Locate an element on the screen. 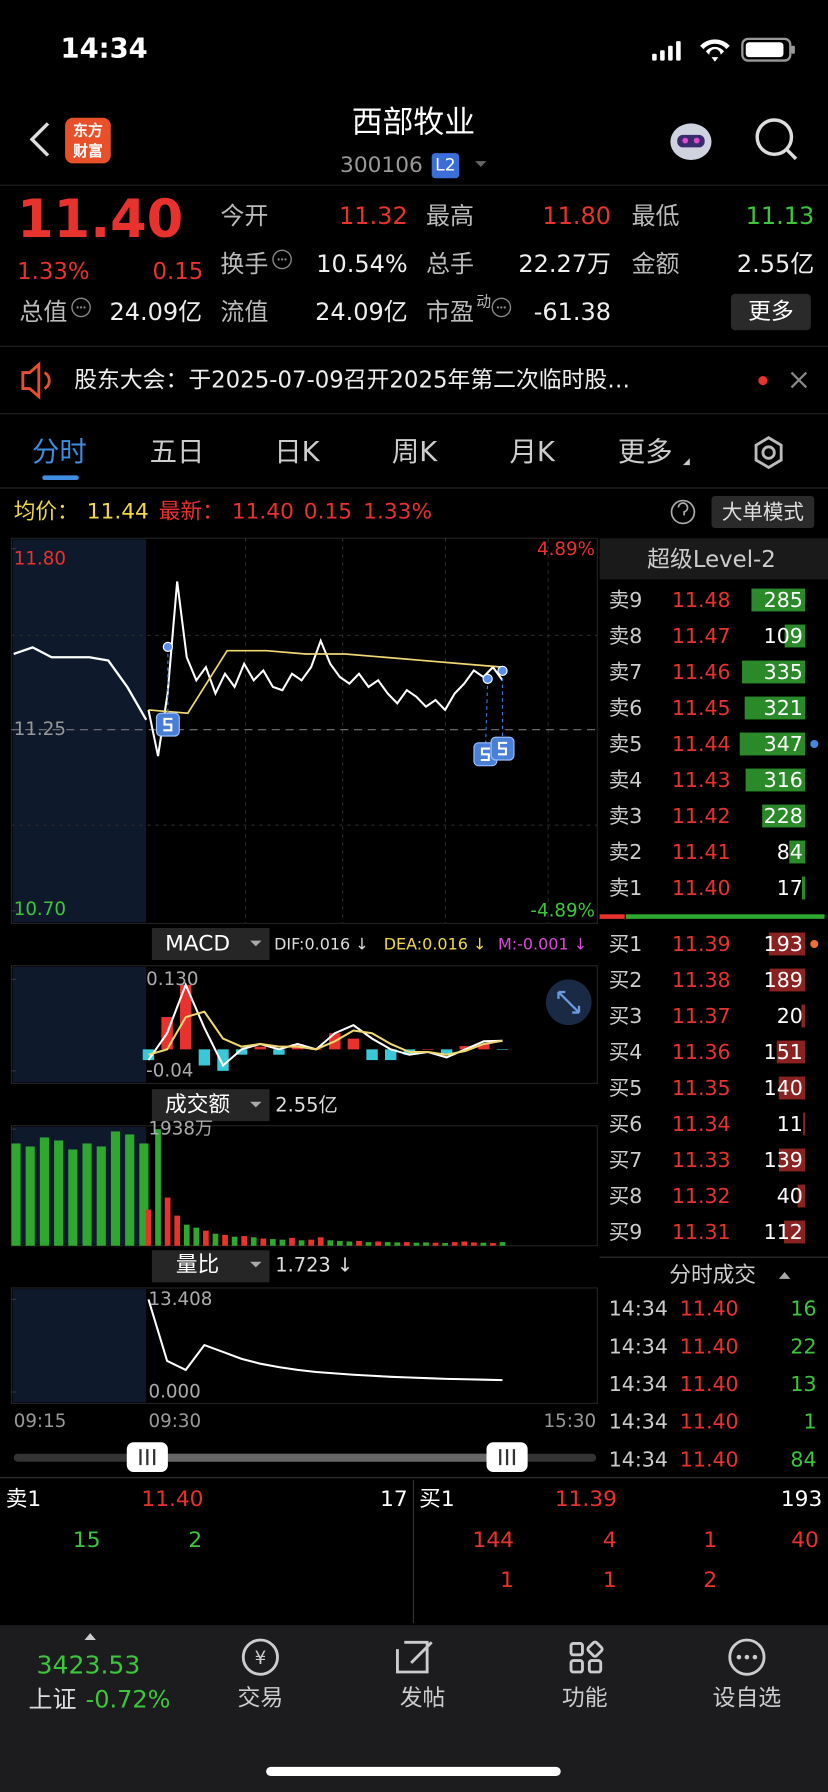 This screenshot has width=828, height=1792. nav-item: 交易 is located at coordinates (261, 1698).